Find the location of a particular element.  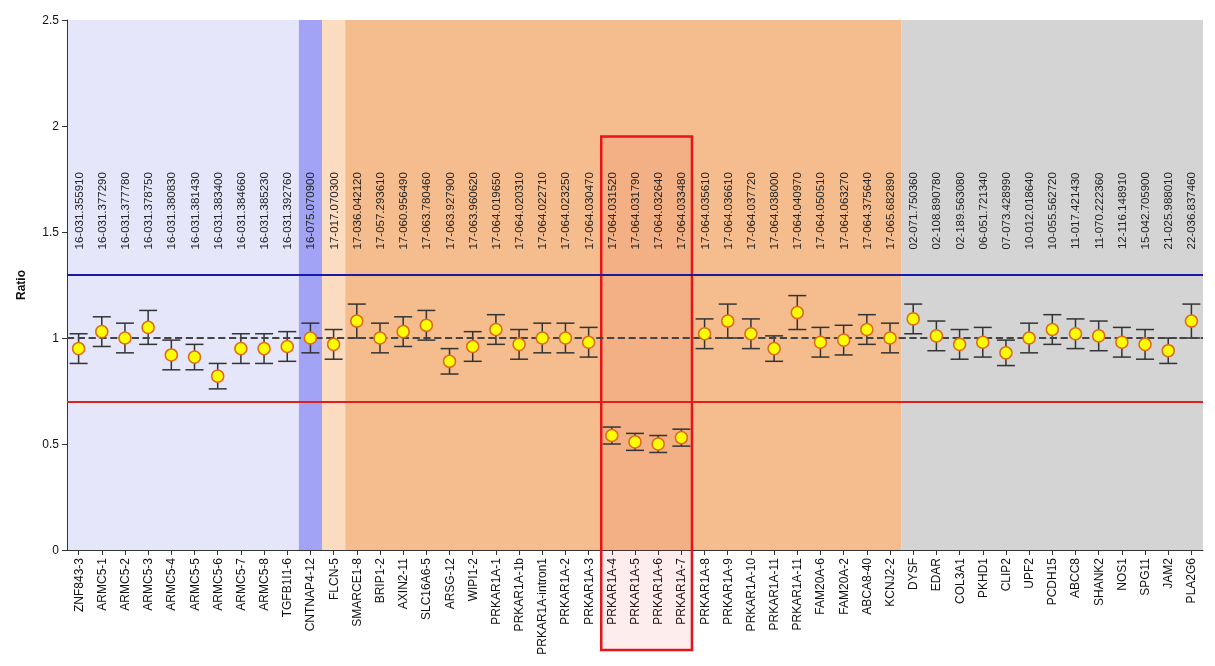

y-tick-label: 0.5 is located at coordinates (51, 444).